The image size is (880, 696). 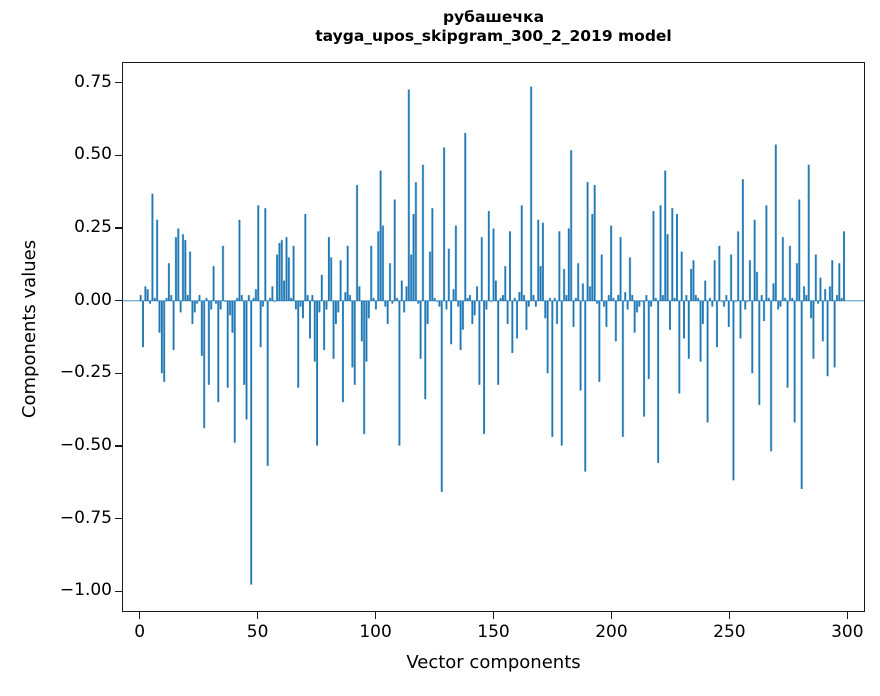 What do you see at coordinates (93, 227) in the screenshot?
I see `y-tick-label: 0.25` at bounding box center [93, 227].